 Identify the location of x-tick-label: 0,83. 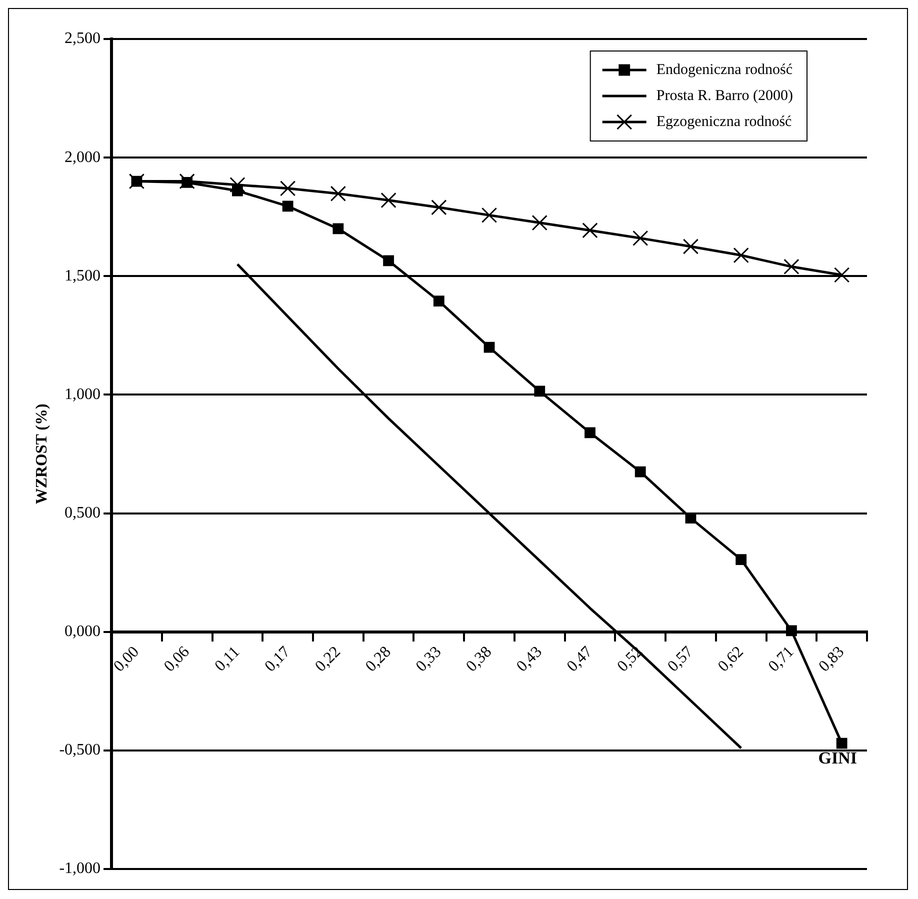
(832, 659).